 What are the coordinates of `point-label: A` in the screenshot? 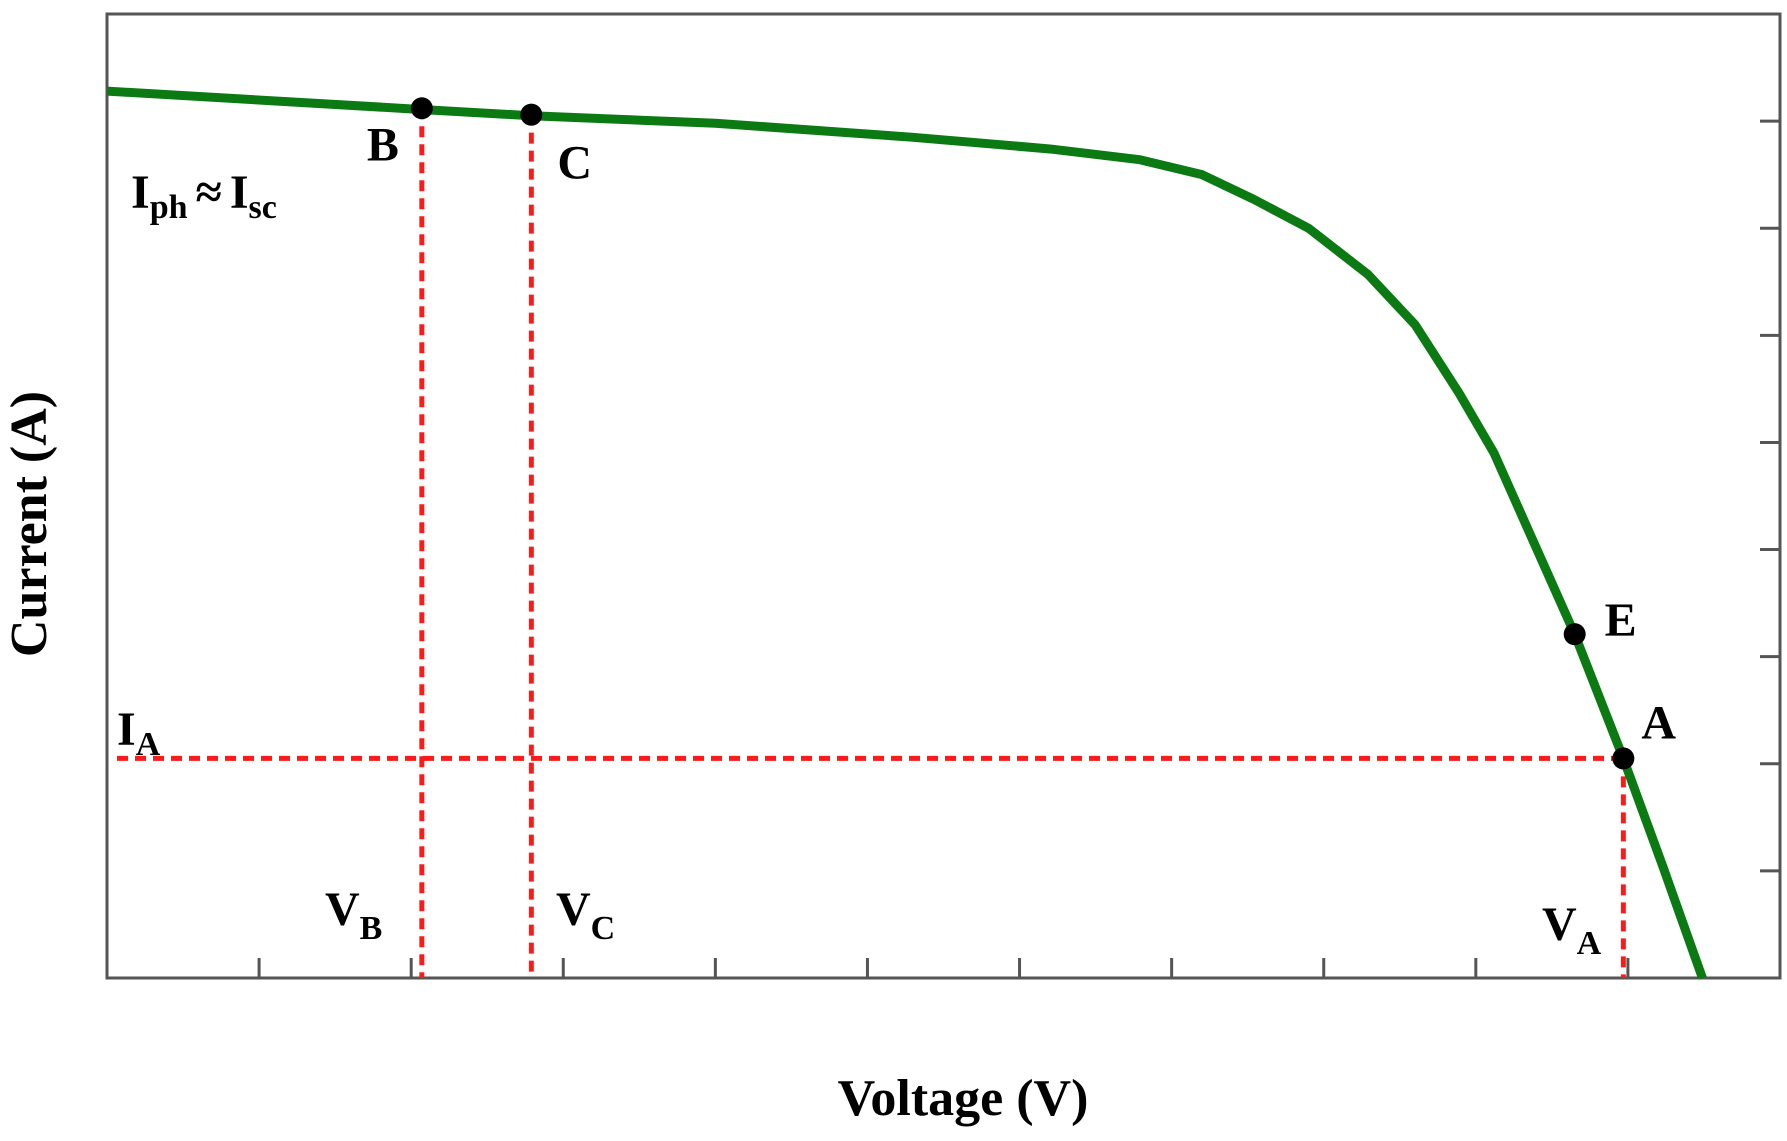 It's located at (1658, 722).